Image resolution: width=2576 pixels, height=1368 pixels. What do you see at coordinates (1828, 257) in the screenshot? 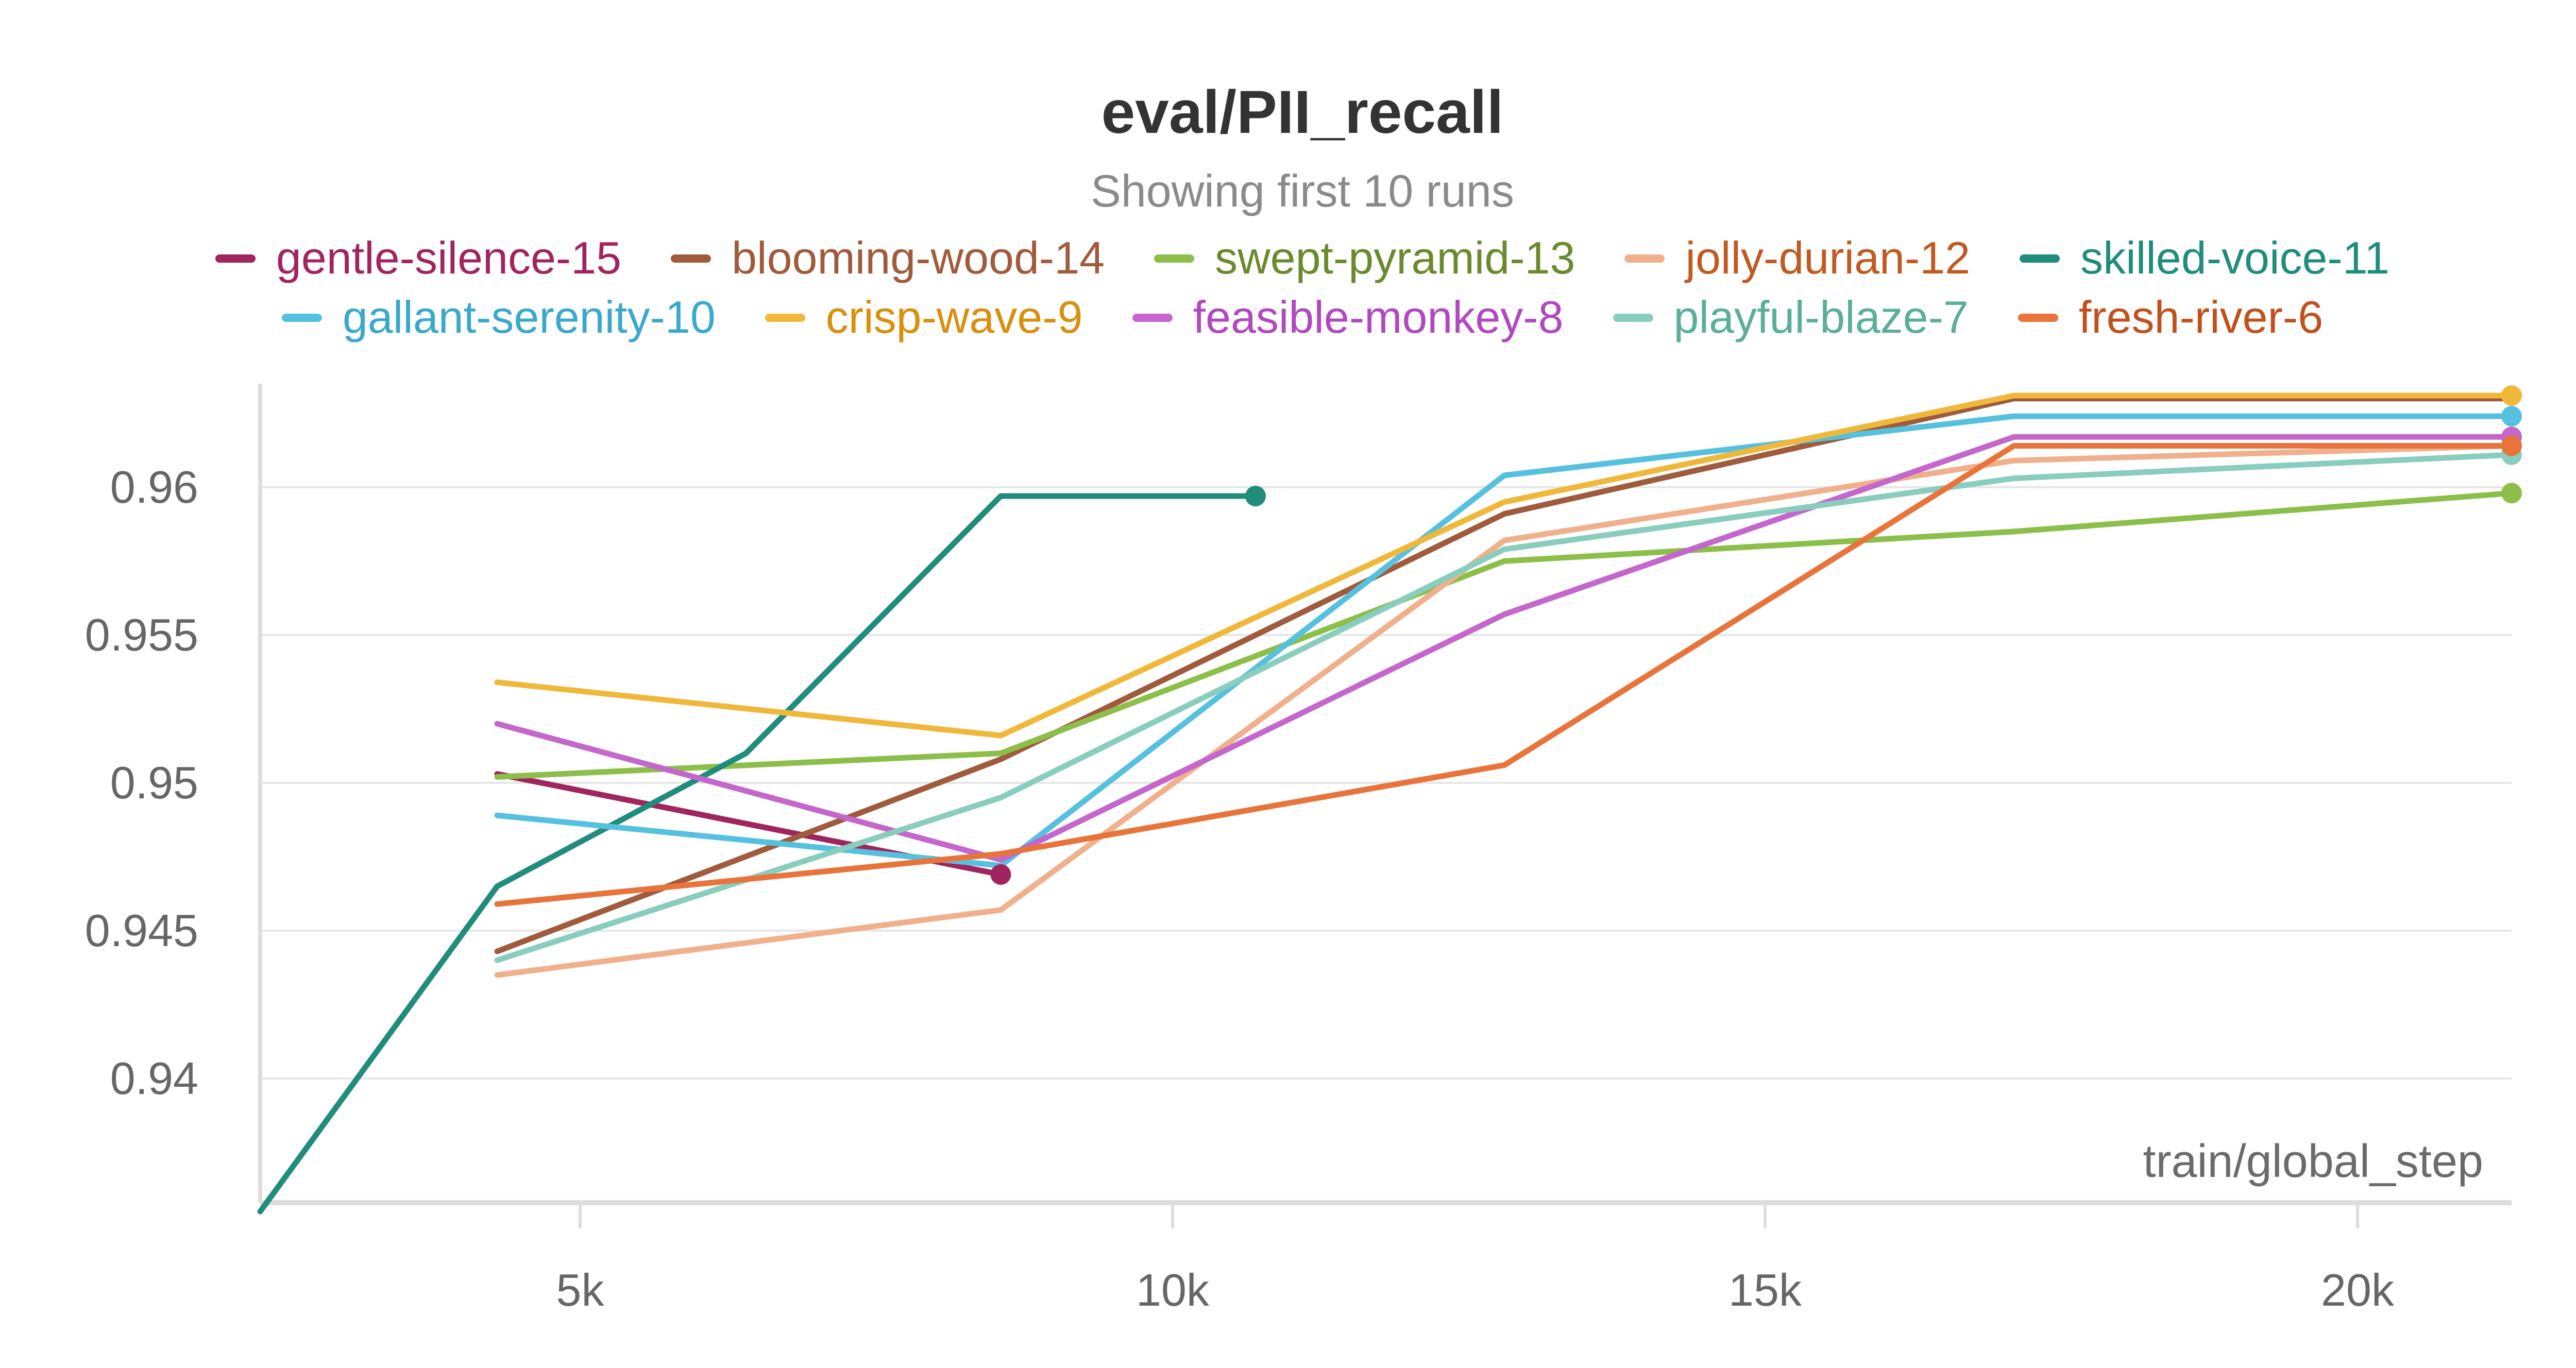
I see `legend-label: jolly-durian-12` at bounding box center [1828, 257].